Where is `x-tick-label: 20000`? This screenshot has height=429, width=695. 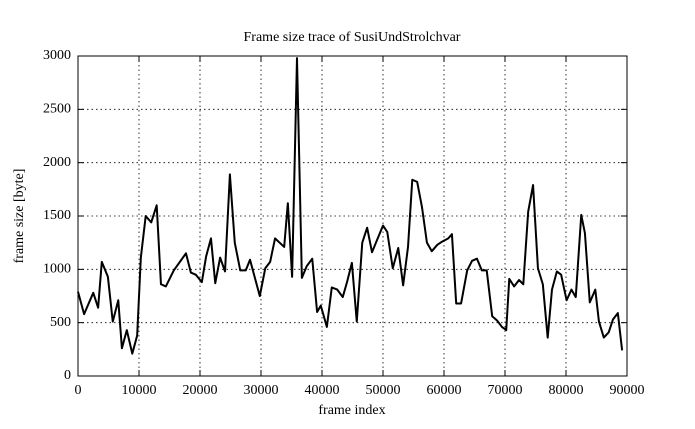 x-tick-label: 20000 is located at coordinates (200, 390).